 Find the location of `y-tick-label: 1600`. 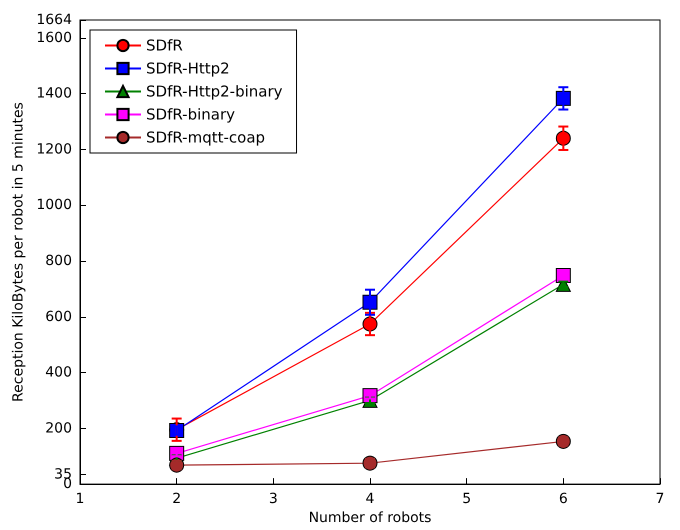

y-tick-label: 1600 is located at coordinates (54, 38).